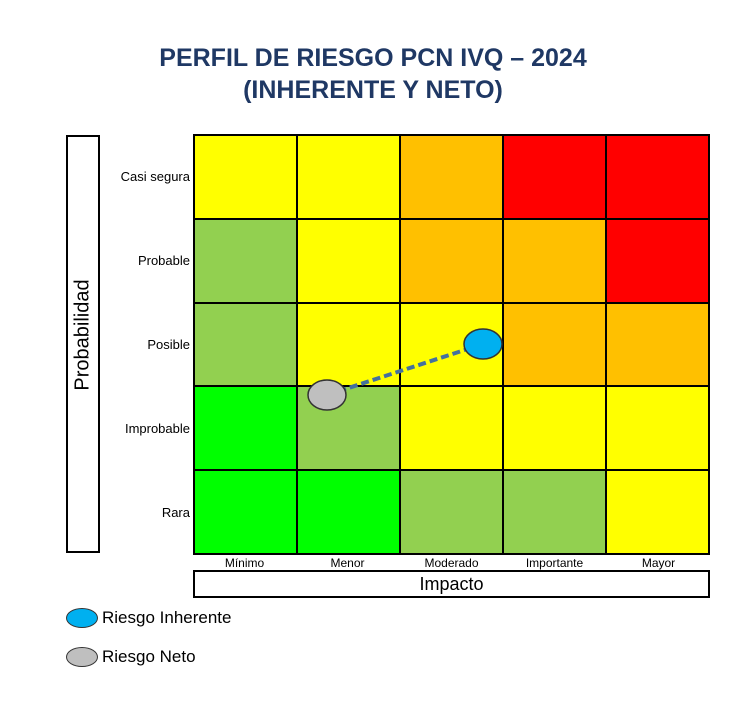 Image resolution: width=746 pixels, height=720 pixels. Describe the element at coordinates (155, 176) in the screenshot. I see `row-label-casi-segura: Casi segura` at that location.